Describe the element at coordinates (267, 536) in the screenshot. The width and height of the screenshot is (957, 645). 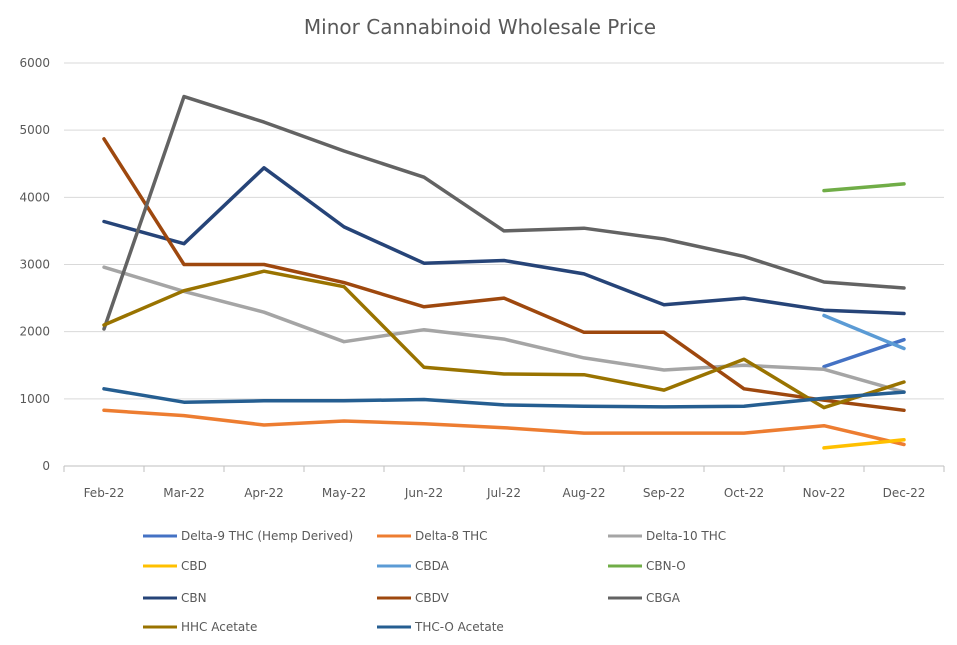
I see `legend-label: Delta-9 THC (Hemp Derived)` at that location.